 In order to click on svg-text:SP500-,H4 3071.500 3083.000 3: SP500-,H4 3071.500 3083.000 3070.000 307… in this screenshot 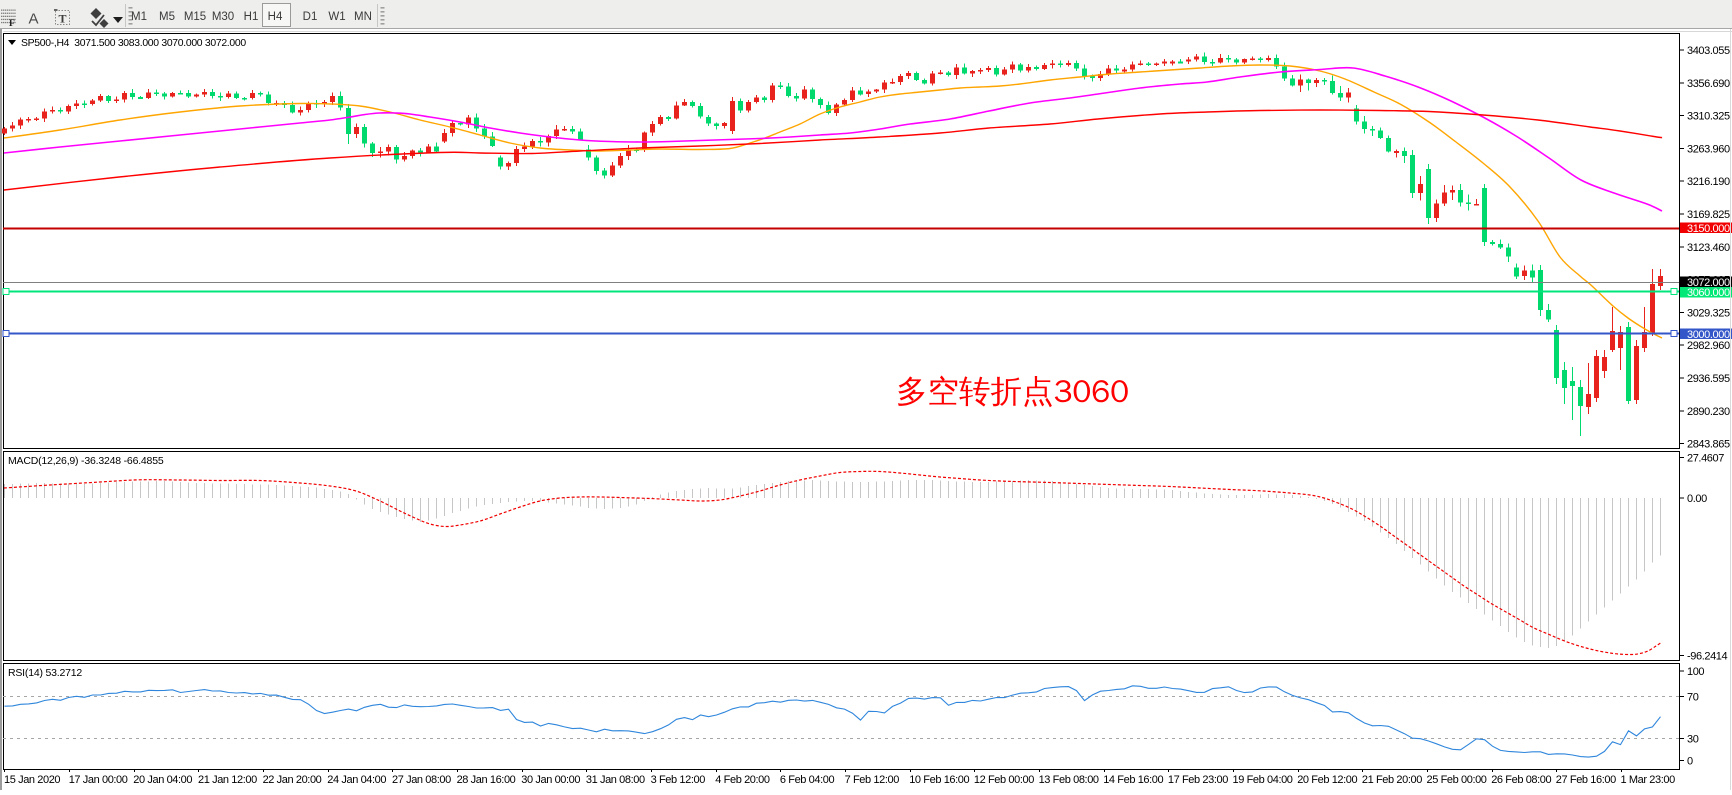, I will do `click(133, 43)`.